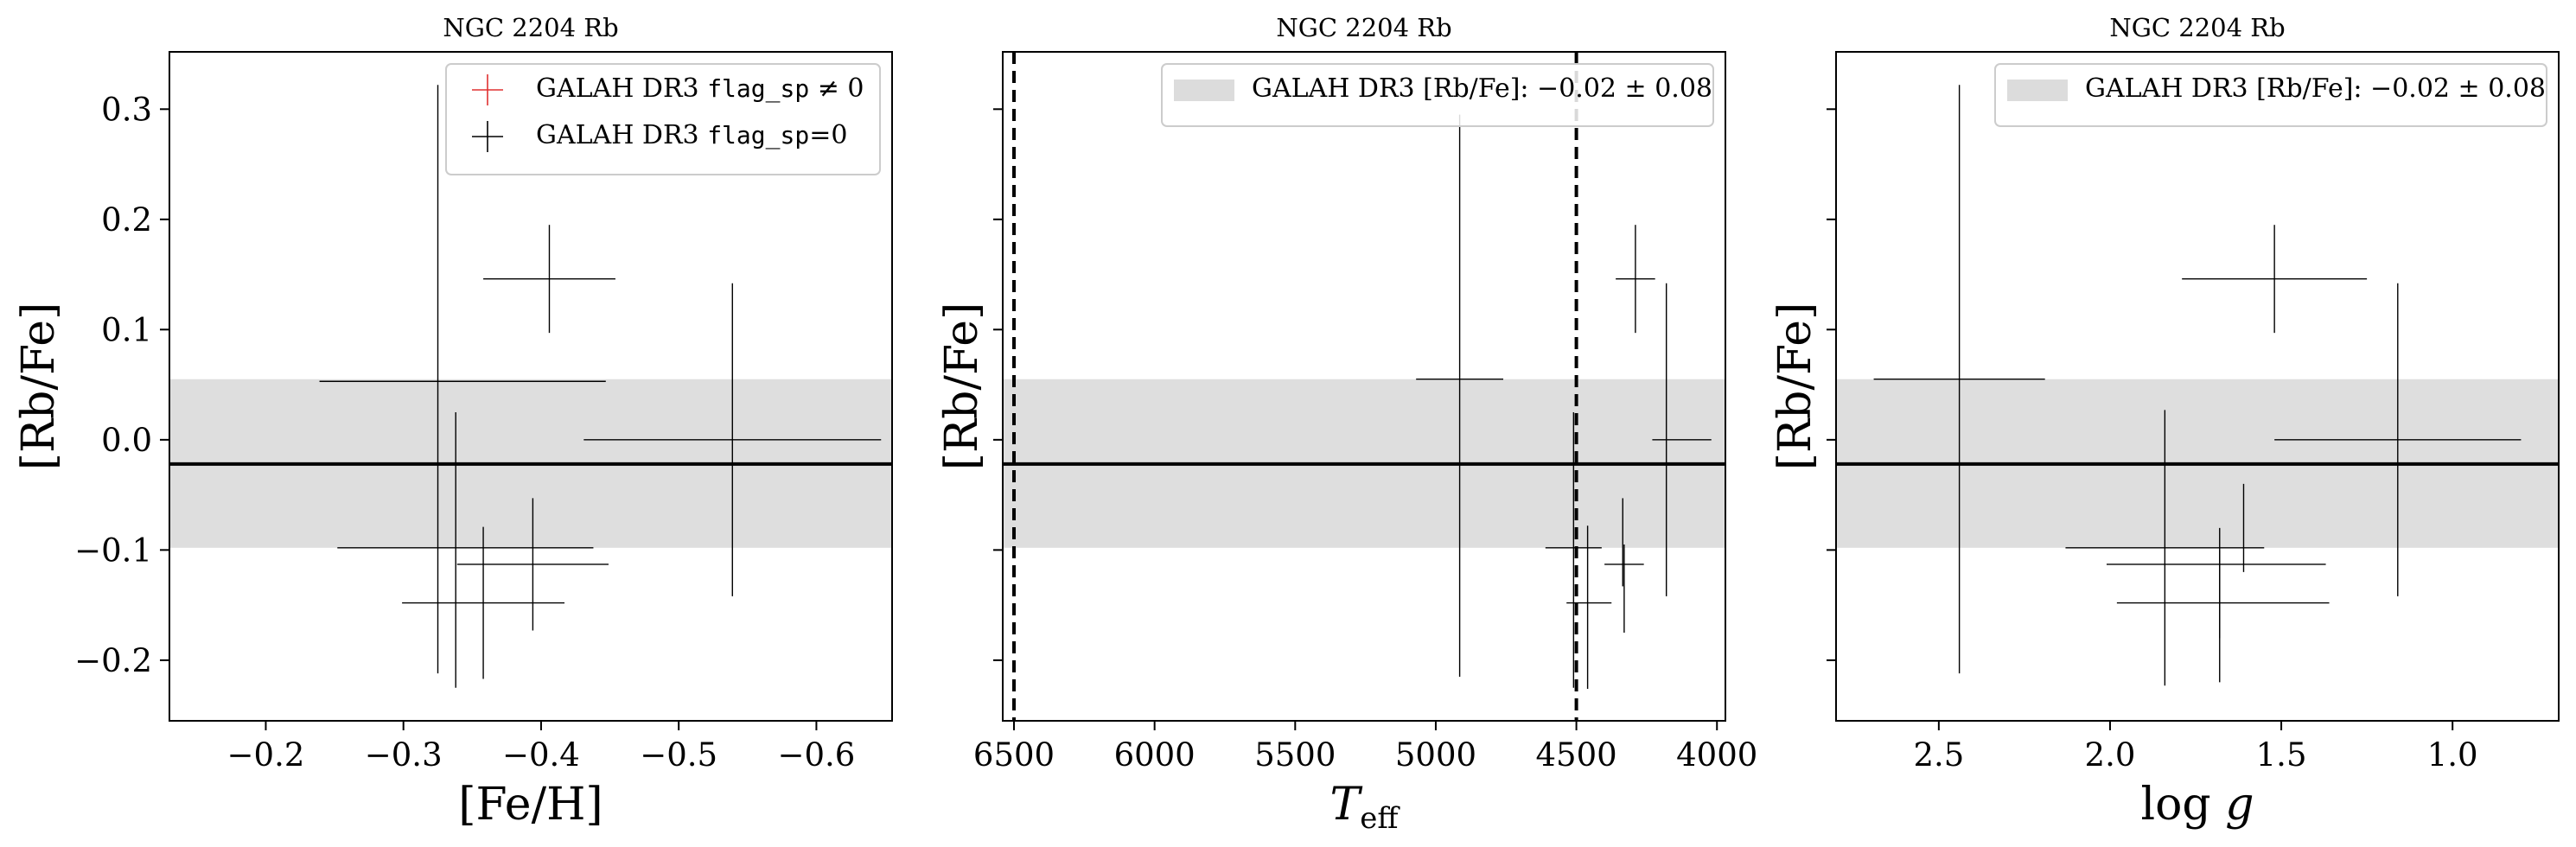  I want to click on legend-label: GALAH DR3 flag_sp=0, so click(691, 135).